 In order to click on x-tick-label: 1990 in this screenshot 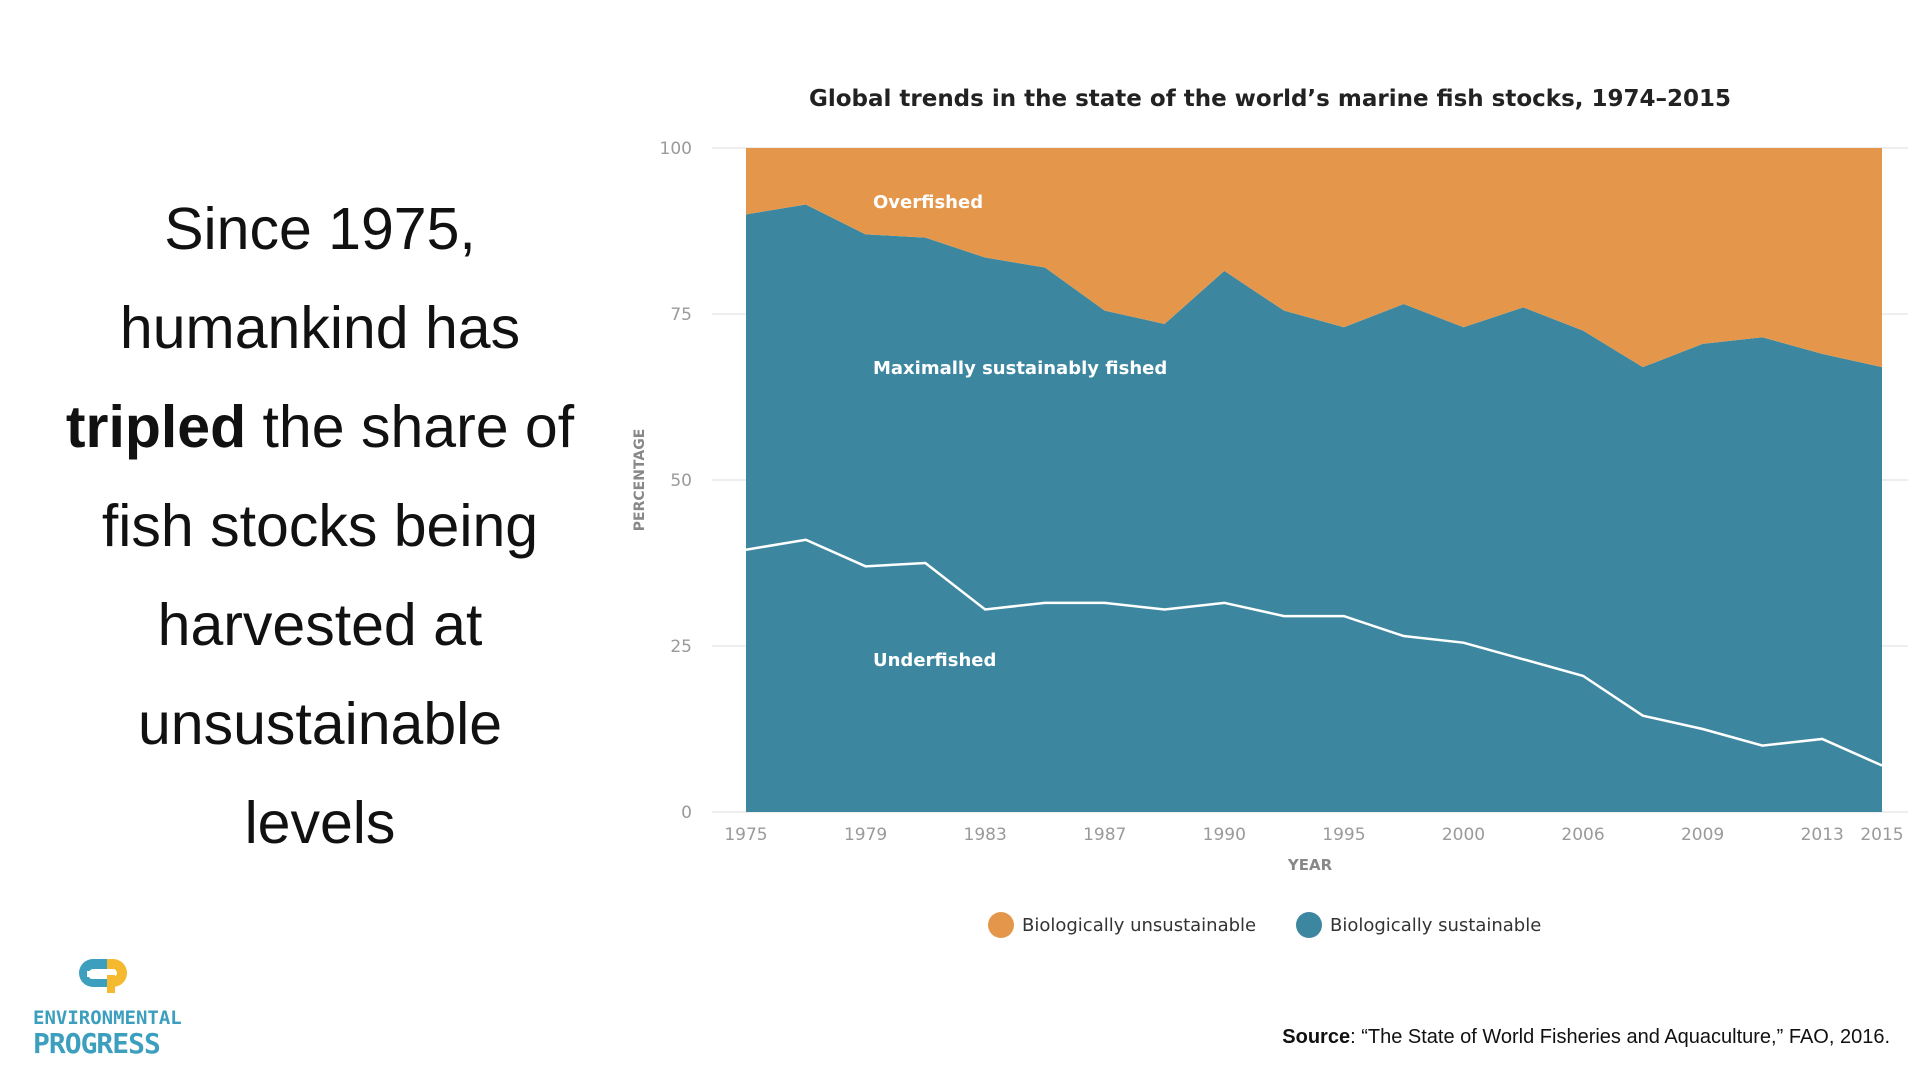, I will do `click(1224, 835)`.